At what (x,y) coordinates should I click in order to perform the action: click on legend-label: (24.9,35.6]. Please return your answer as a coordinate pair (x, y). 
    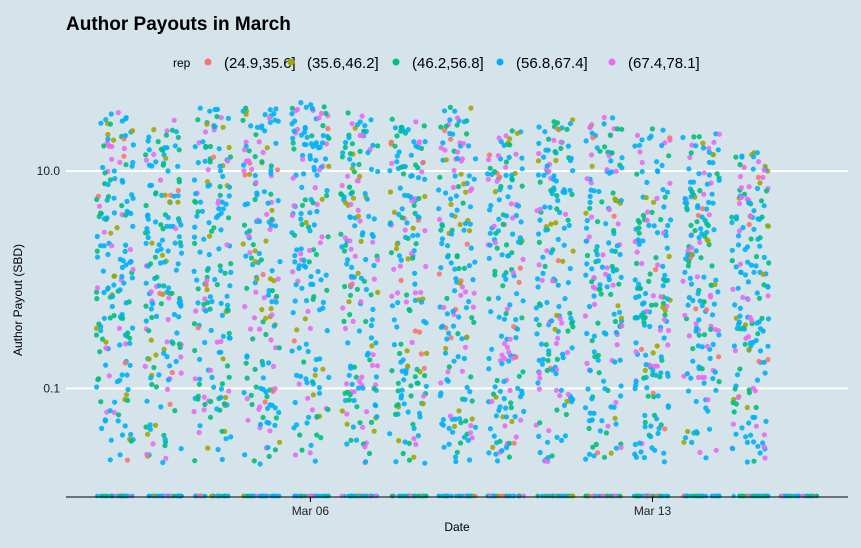
    Looking at the image, I should click on (260, 63).